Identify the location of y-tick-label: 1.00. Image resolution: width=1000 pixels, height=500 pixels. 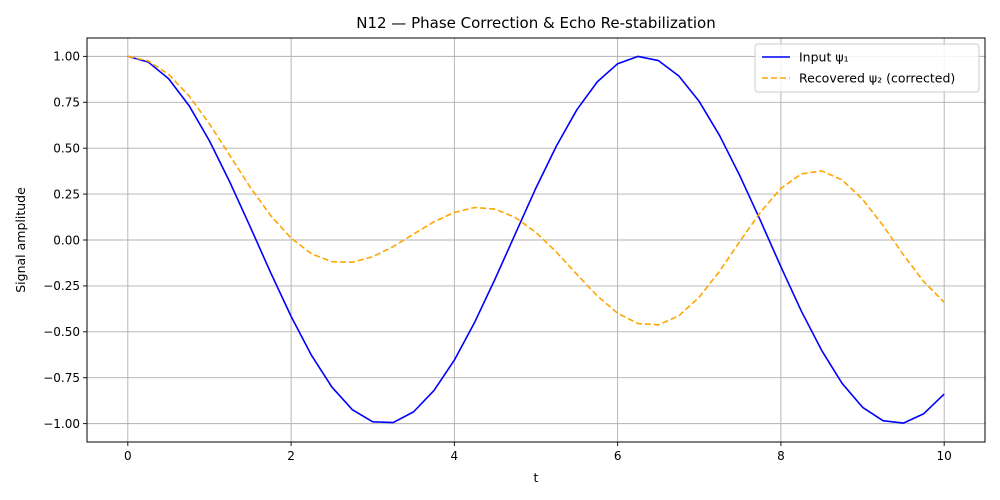
(66, 57).